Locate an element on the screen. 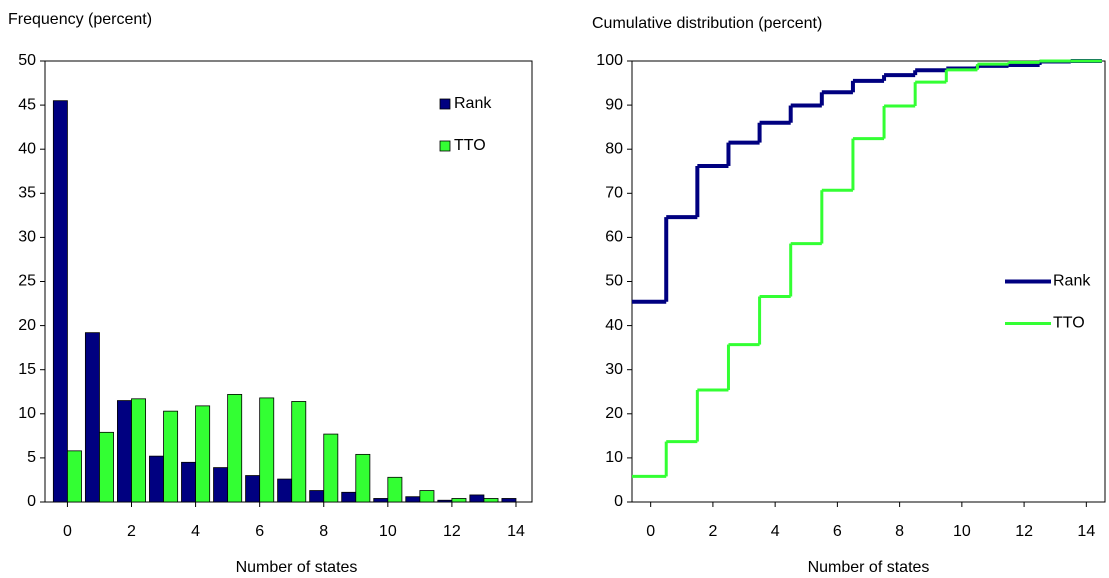 The width and height of the screenshot is (1109, 578). y-tick-label: 100 is located at coordinates (609, 60).